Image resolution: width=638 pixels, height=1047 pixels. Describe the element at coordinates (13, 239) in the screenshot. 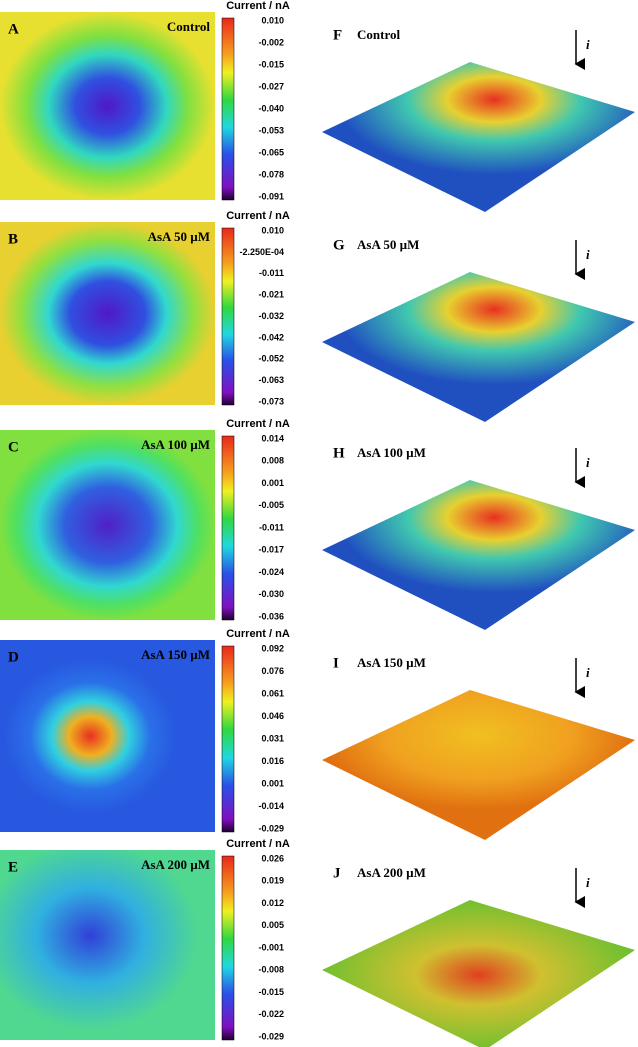

I see `panel-letter: B` at that location.